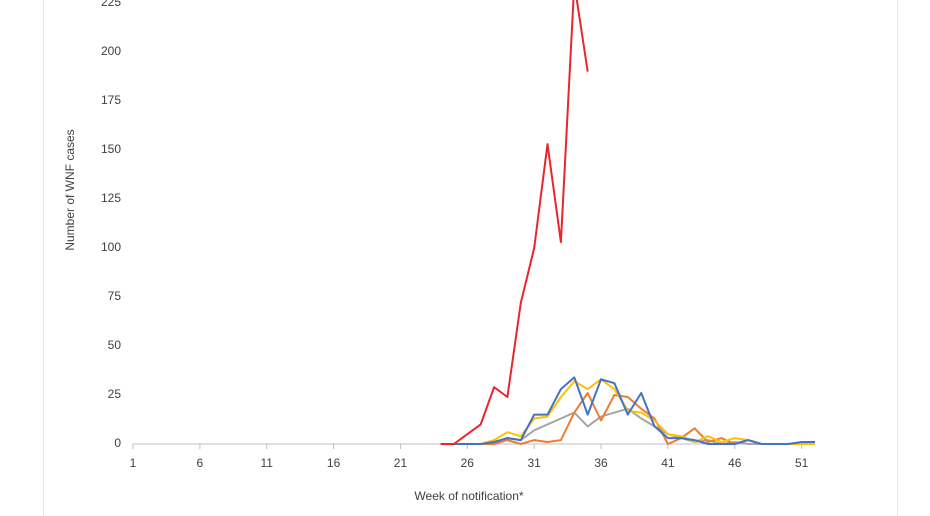 The width and height of the screenshot is (930, 516). Describe the element at coordinates (468, 463) in the screenshot. I see `x-tick-label: 26` at that location.